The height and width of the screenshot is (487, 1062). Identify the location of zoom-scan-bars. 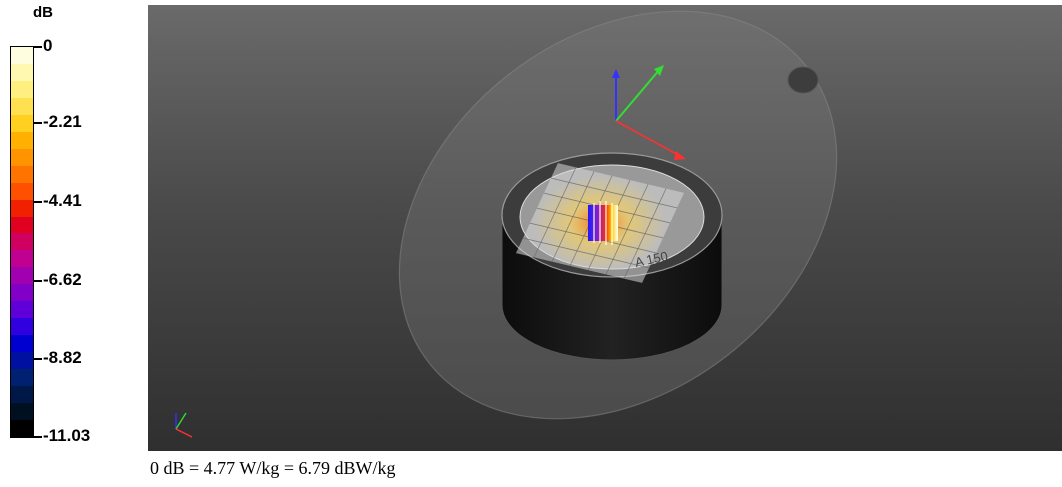
(603, 223).